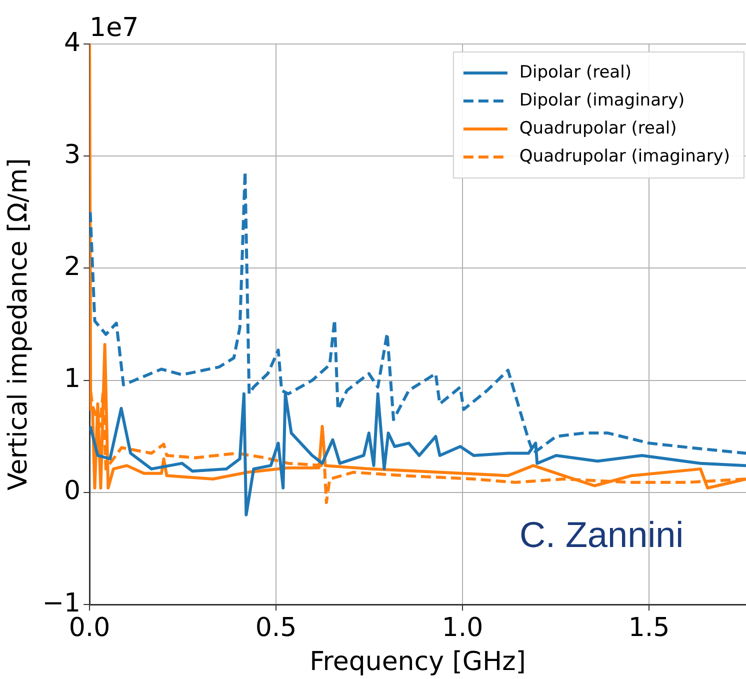 The image size is (746, 679). What do you see at coordinates (418, 662) in the screenshot?
I see `x-axis-title: Frequency [GHz]` at bounding box center [418, 662].